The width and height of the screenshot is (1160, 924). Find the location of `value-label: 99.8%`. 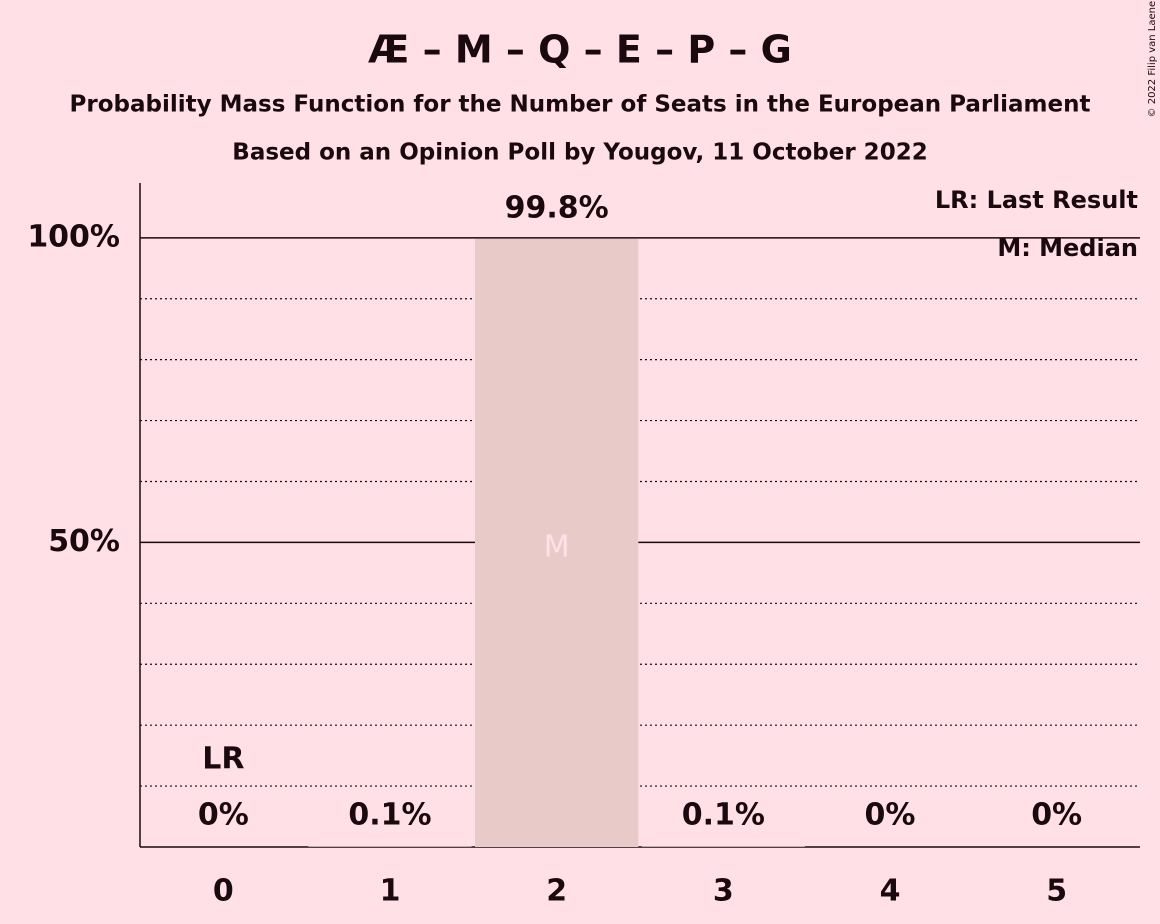

value-label: 99.8% is located at coordinates (557, 208).